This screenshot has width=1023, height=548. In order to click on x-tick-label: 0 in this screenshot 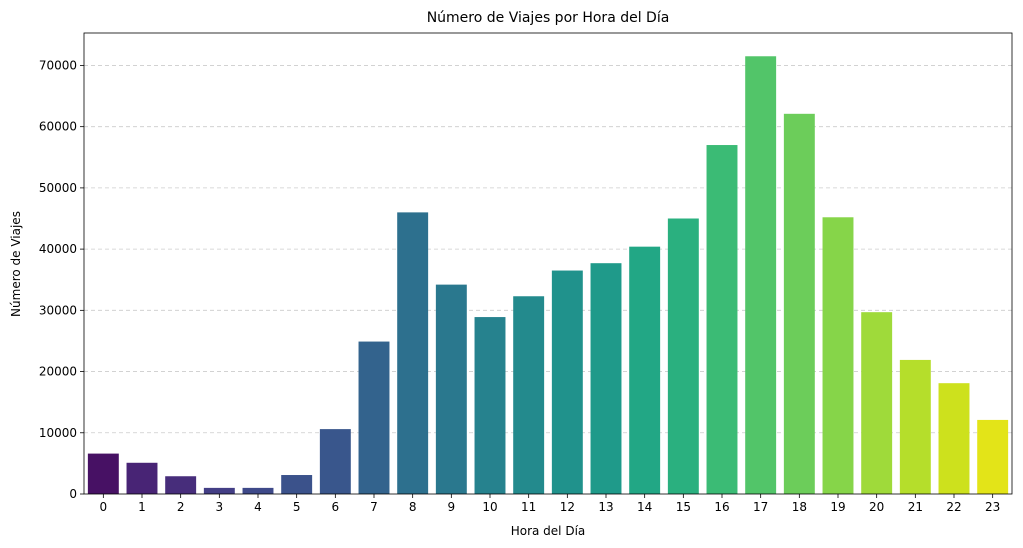, I will do `click(104, 507)`.